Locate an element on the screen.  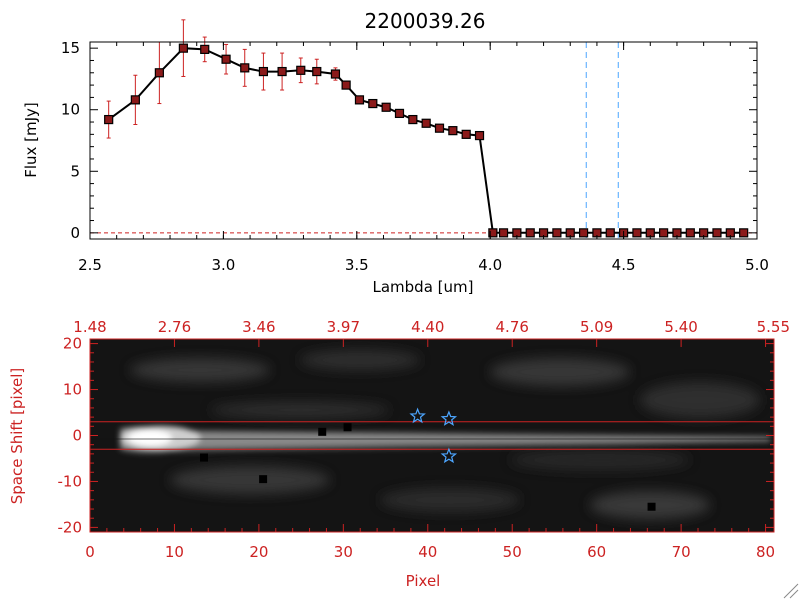
pixel-x-tick-label-4: 40 is located at coordinates (427, 552).